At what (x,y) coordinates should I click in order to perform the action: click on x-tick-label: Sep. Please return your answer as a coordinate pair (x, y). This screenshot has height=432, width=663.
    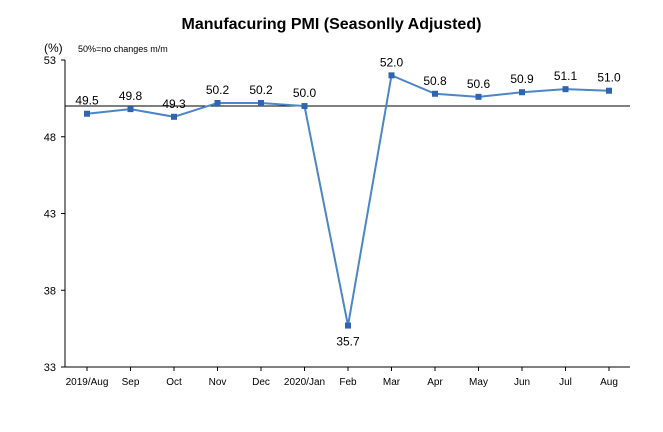
    Looking at the image, I should click on (131, 382).